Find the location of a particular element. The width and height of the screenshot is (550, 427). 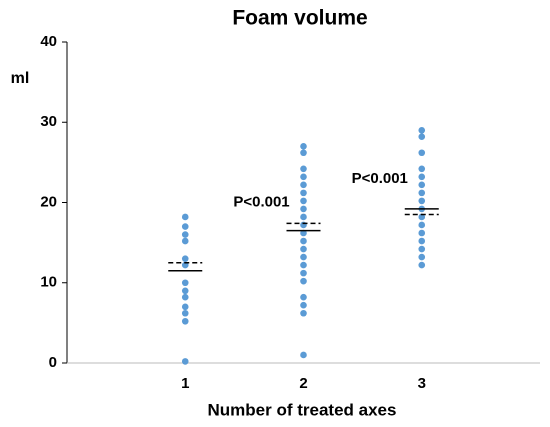

chart-title: Foam volume is located at coordinates (299, 18).